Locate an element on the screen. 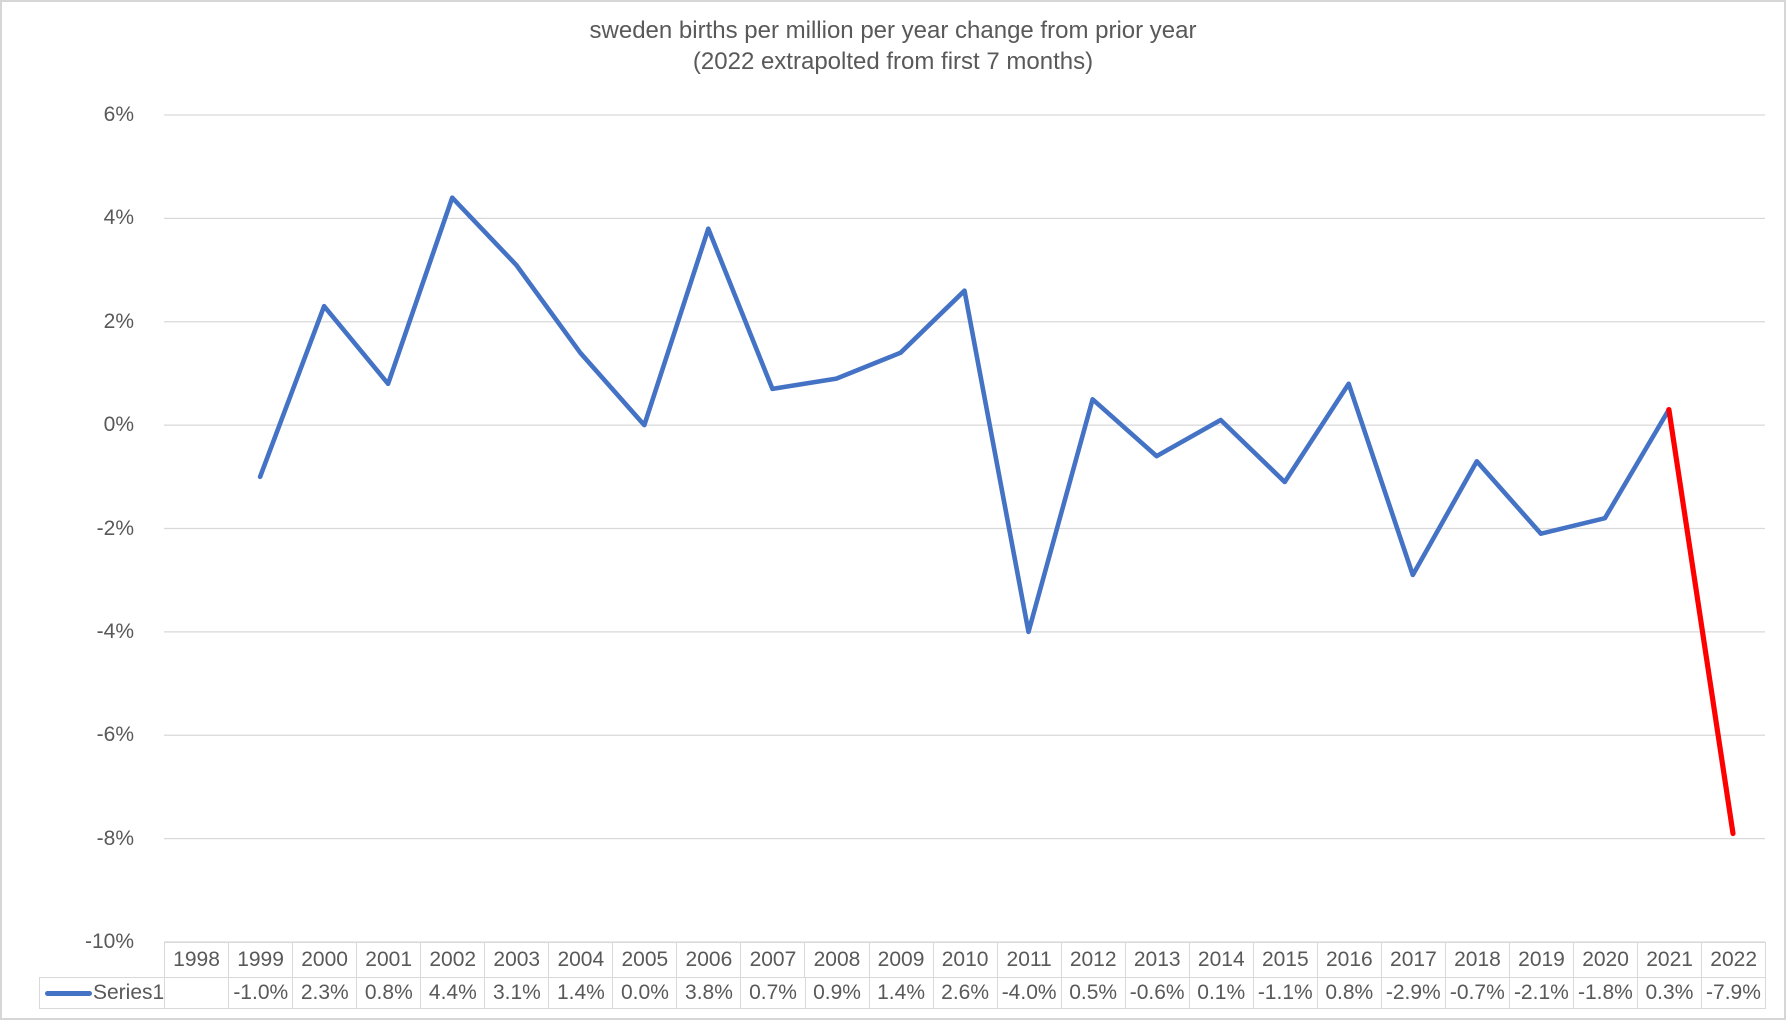 This screenshot has height=1020, width=1786. value-cell: -4.0% is located at coordinates (1029, 993).